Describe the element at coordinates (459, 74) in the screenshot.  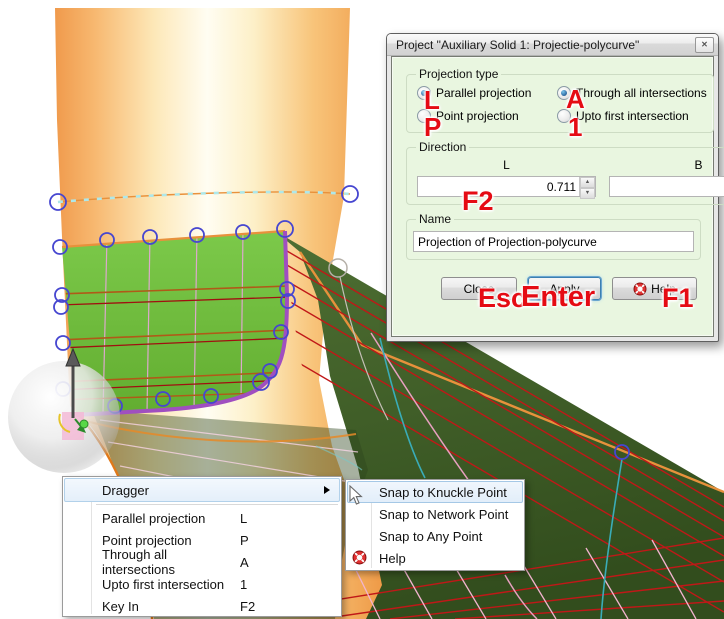
I see `projection-type-label: Projection type` at that location.